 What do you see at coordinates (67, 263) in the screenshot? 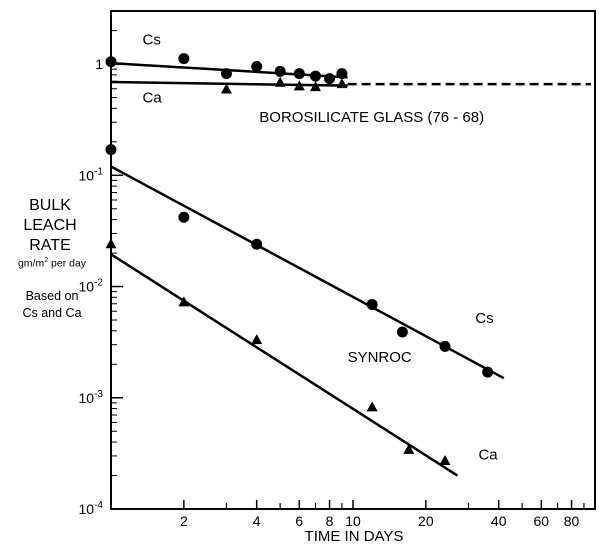
I see `y-units-tail: per day` at bounding box center [67, 263].